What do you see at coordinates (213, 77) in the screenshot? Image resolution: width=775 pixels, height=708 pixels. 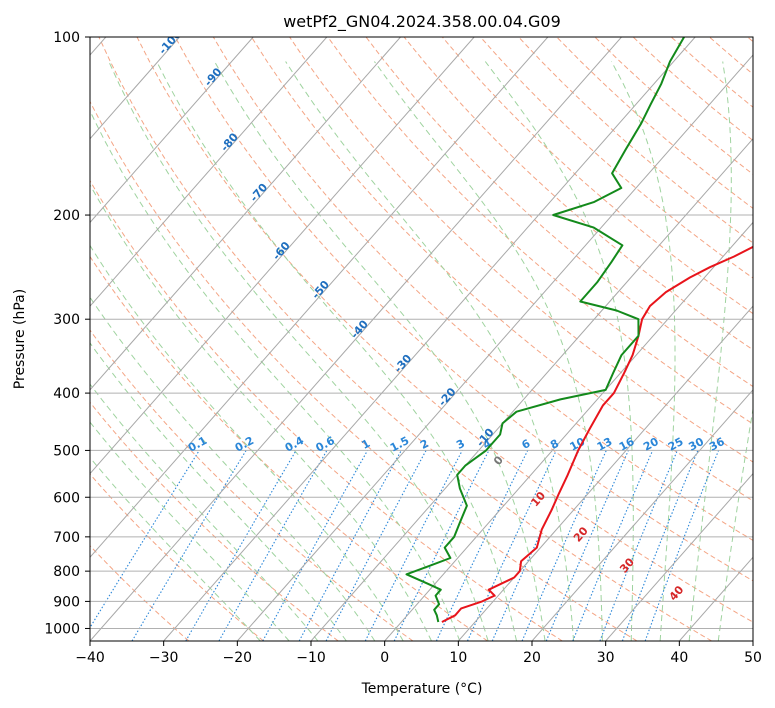 I see `isotherm-label: -90` at bounding box center [213, 77].